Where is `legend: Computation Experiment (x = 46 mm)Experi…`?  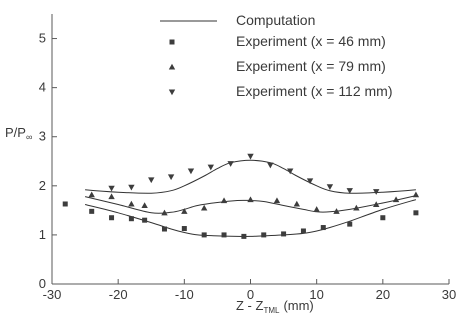 legend: Computation Experiment (x = 46 mm)Experi… is located at coordinates (276, 55).